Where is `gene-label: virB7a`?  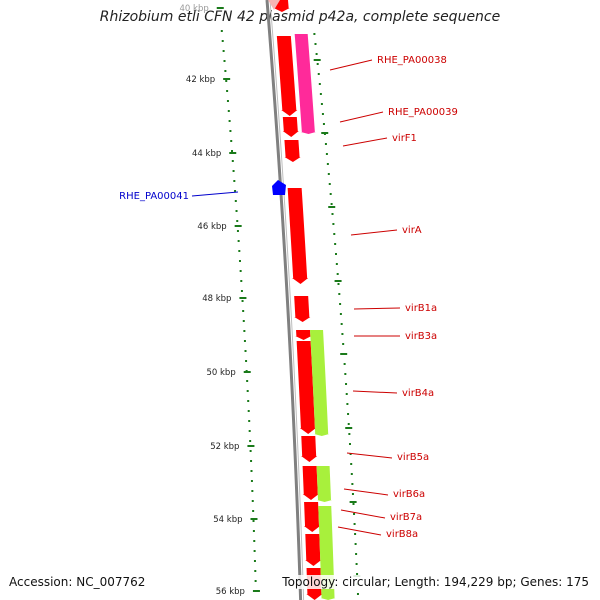
gene-label: virB7a is located at coordinates (406, 517).